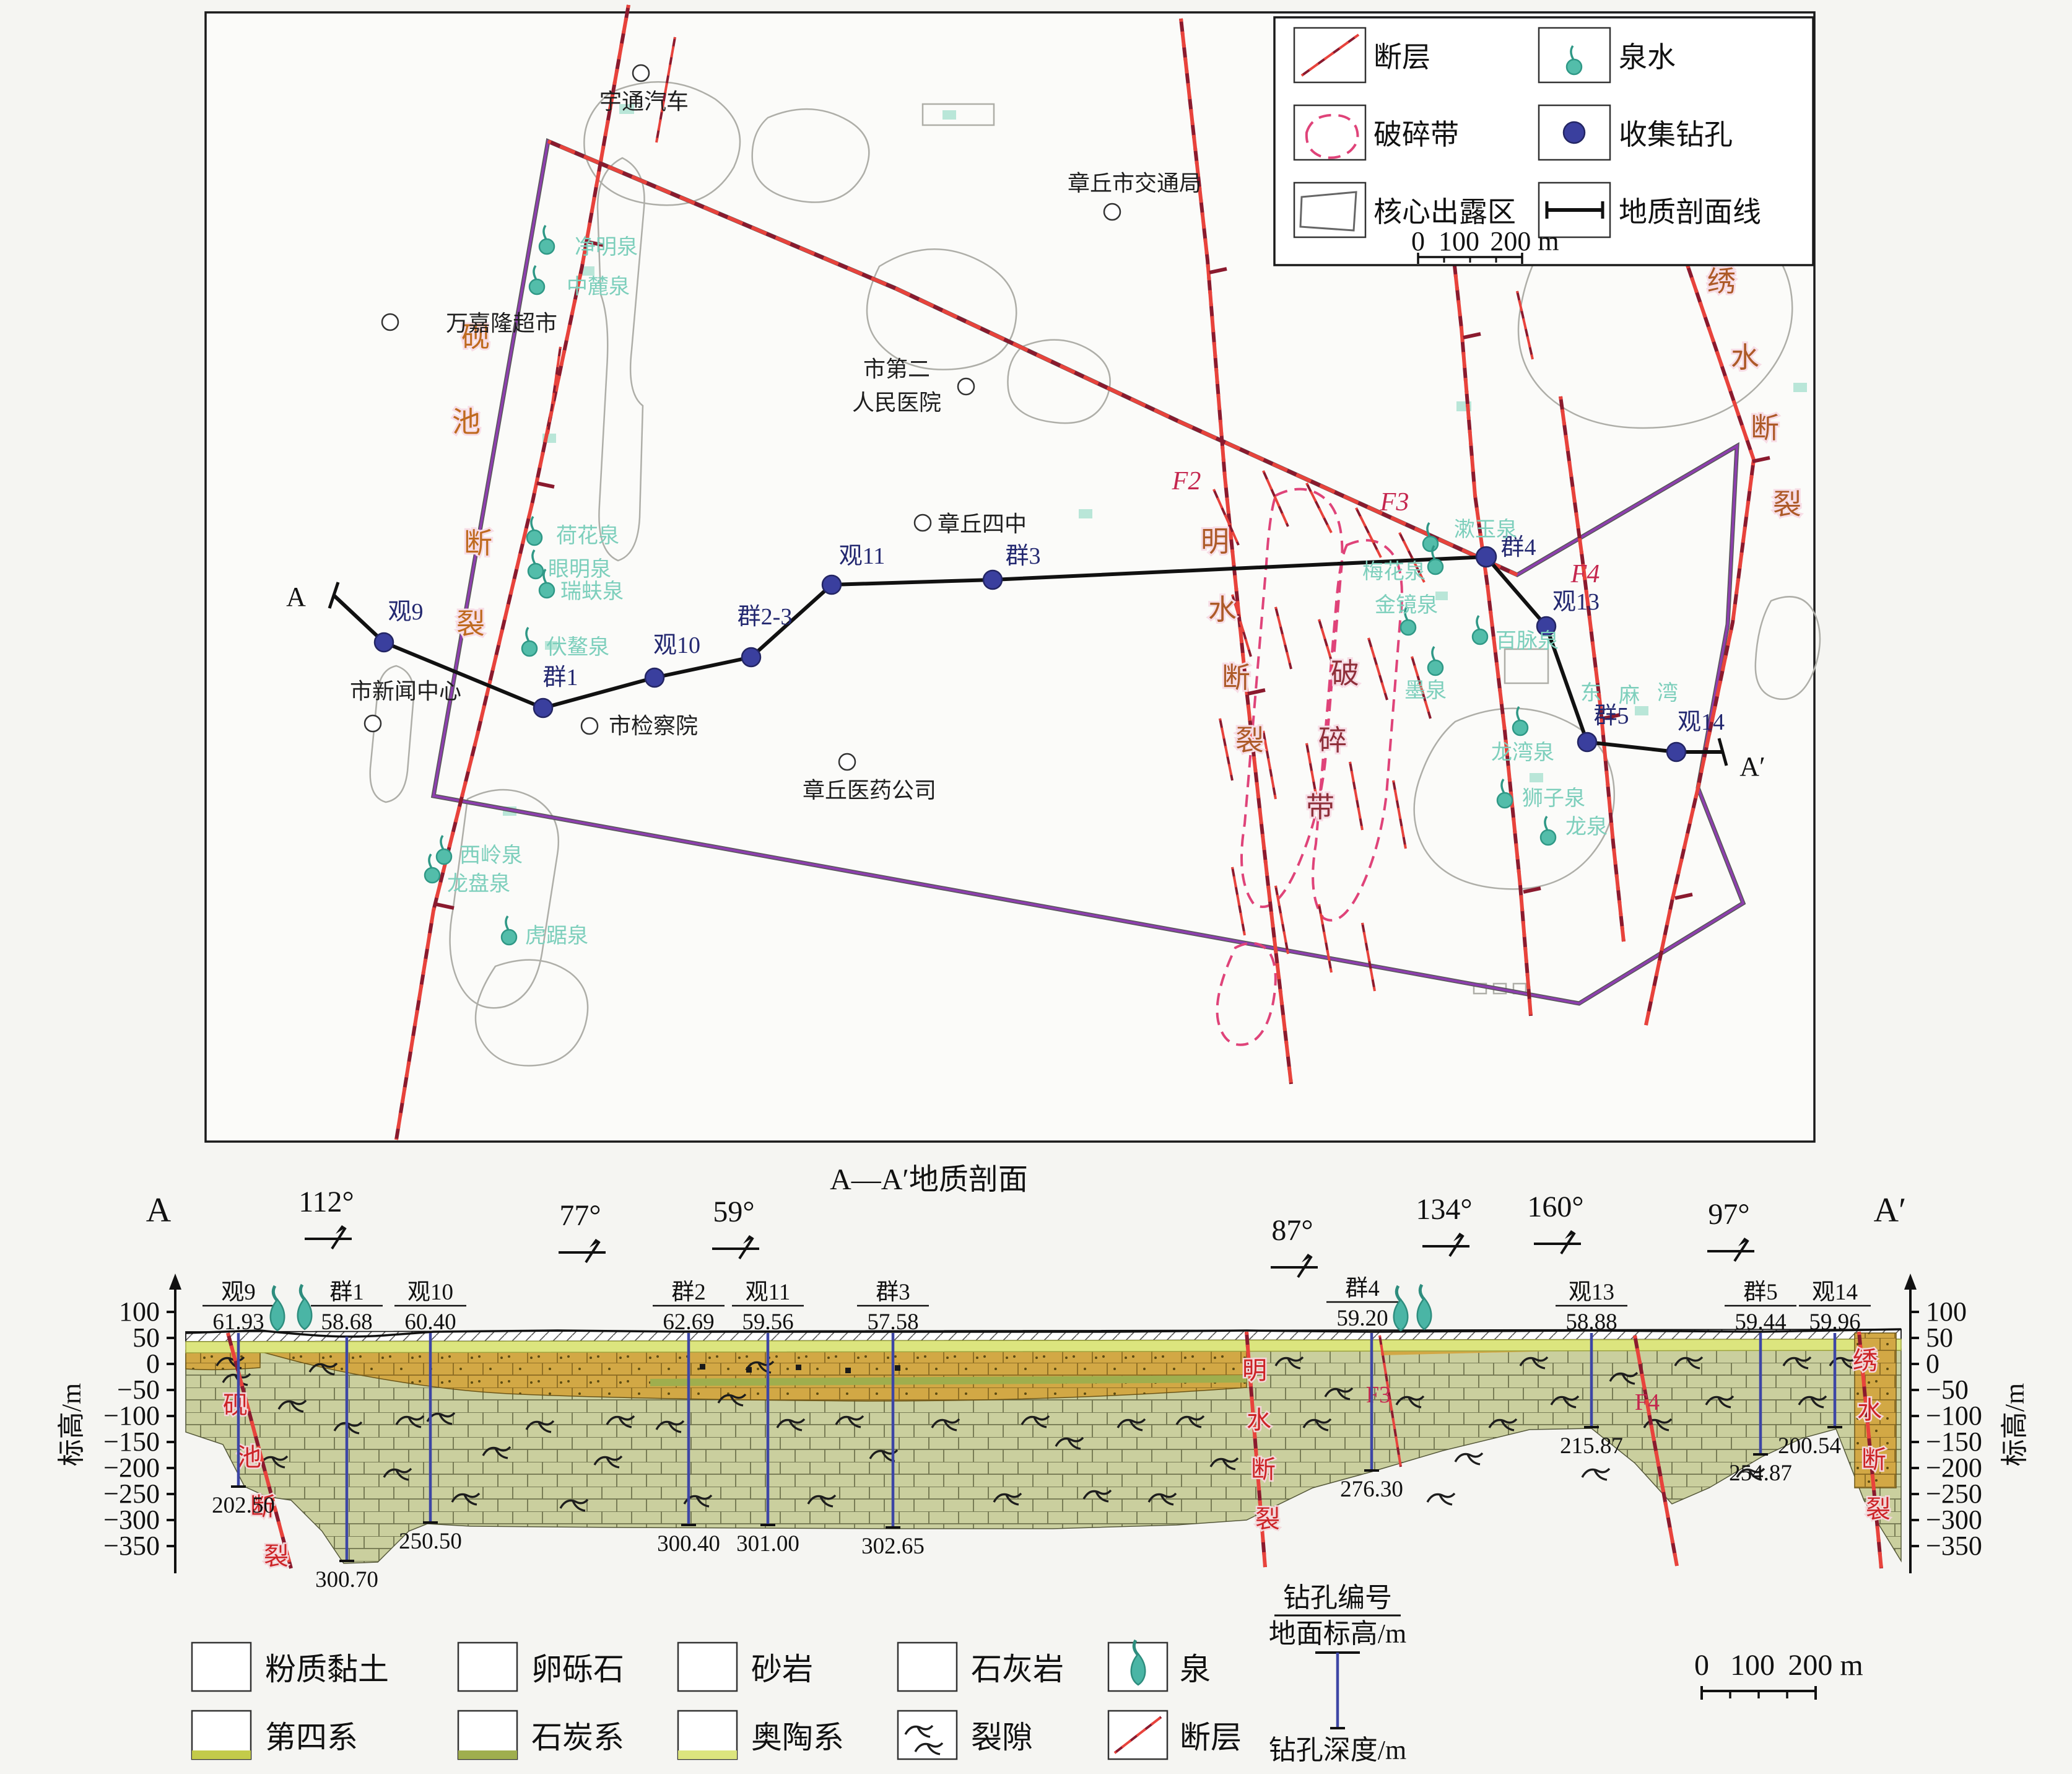 The height and width of the screenshot is (1774, 2072). Describe the element at coordinates (1647, 1402) in the screenshot. I see `sec-f4-label: F4` at that location.